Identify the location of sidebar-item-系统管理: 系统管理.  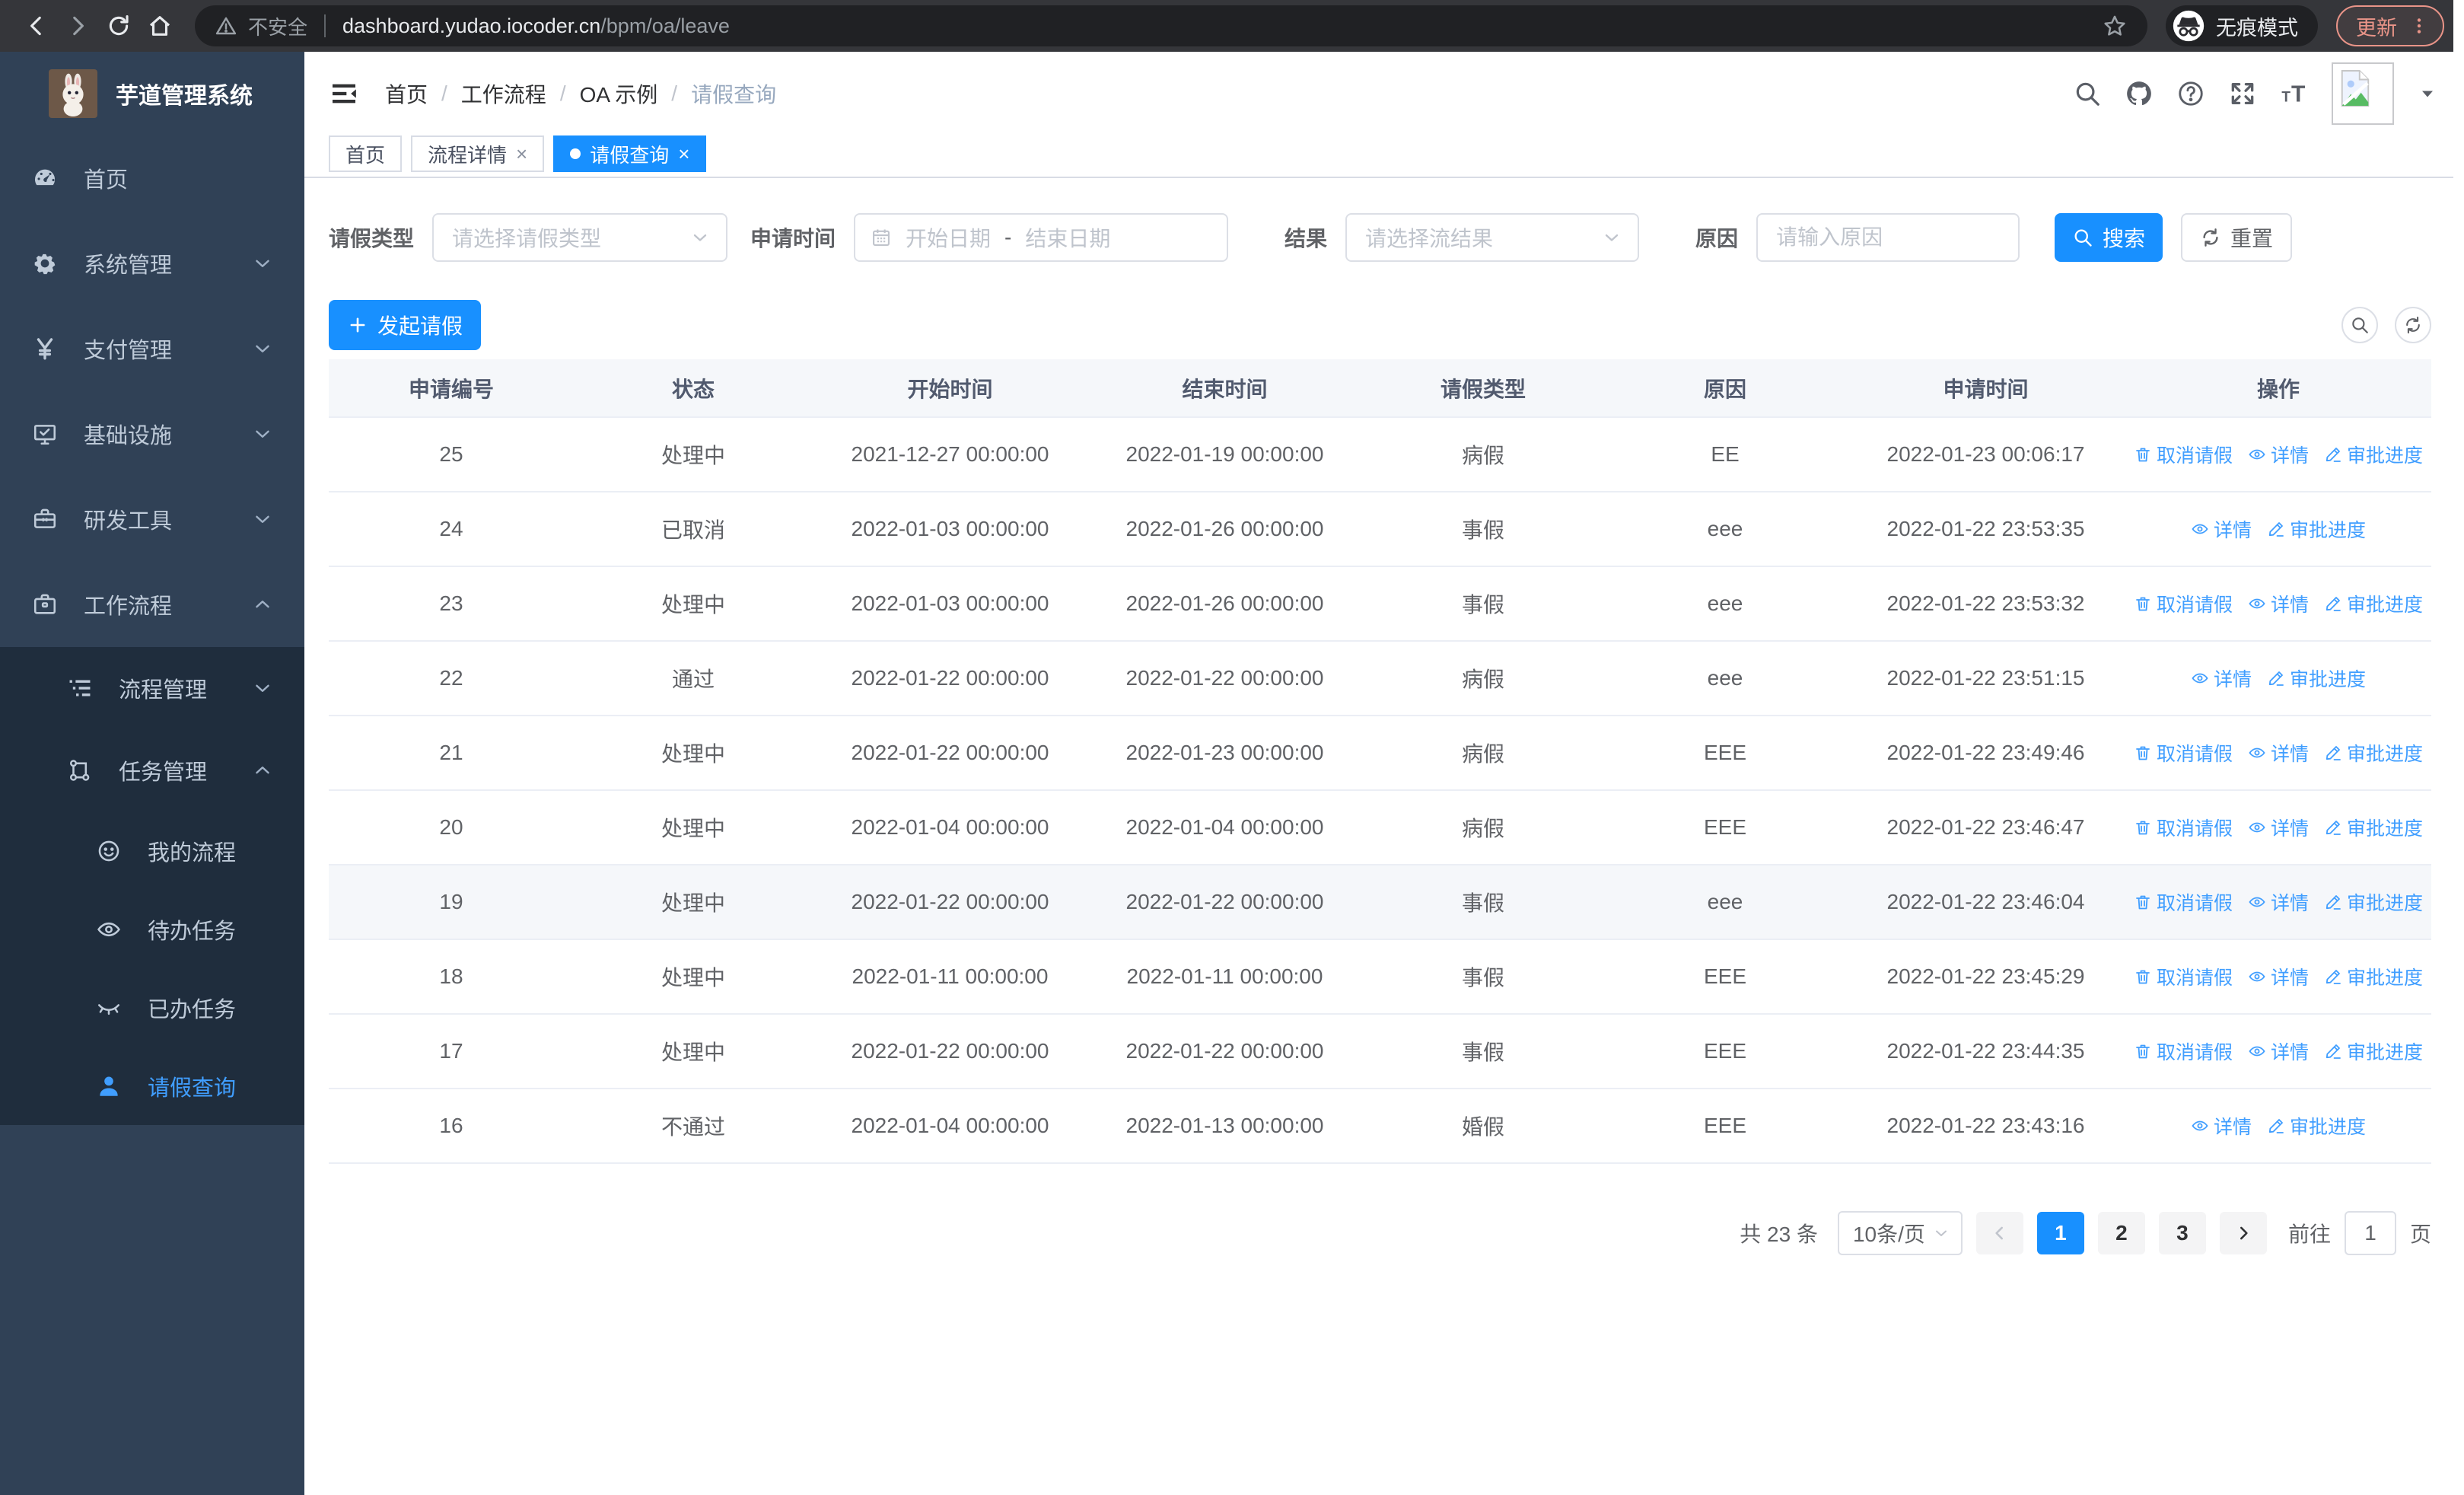
(152, 264).